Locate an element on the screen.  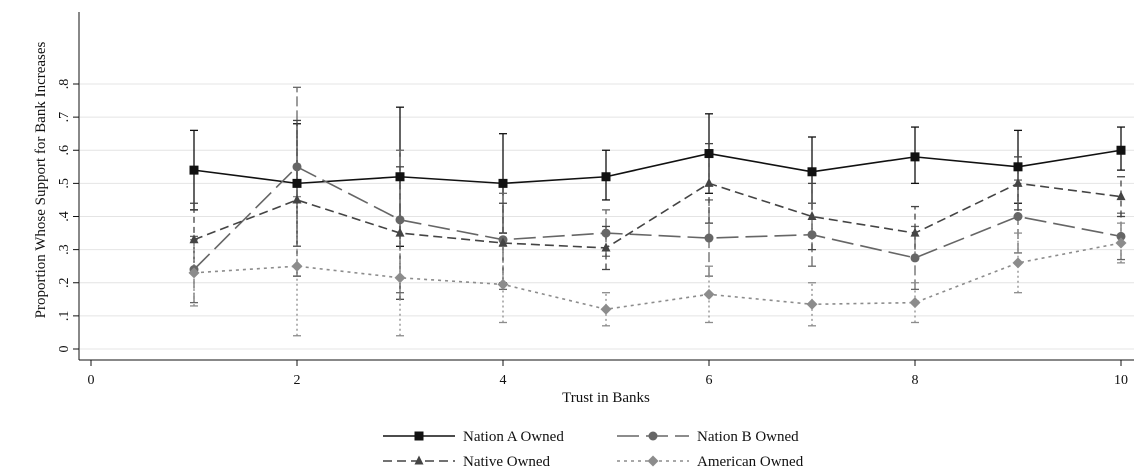
y-tick-label: .4 is located at coordinates (64, 216).